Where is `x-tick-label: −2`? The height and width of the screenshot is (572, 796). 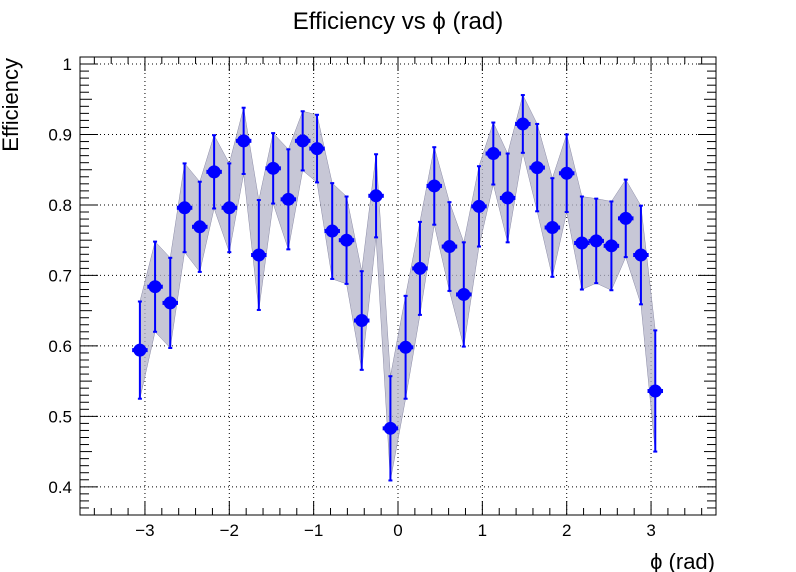 x-tick-label: −2 is located at coordinates (229, 530).